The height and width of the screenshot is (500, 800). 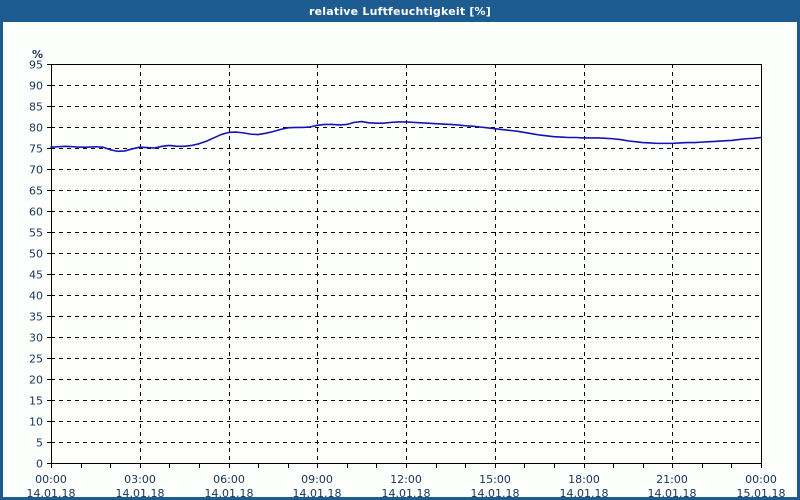 What do you see at coordinates (36, 254) in the screenshot?
I see `y-tick-label: 50` at bounding box center [36, 254].